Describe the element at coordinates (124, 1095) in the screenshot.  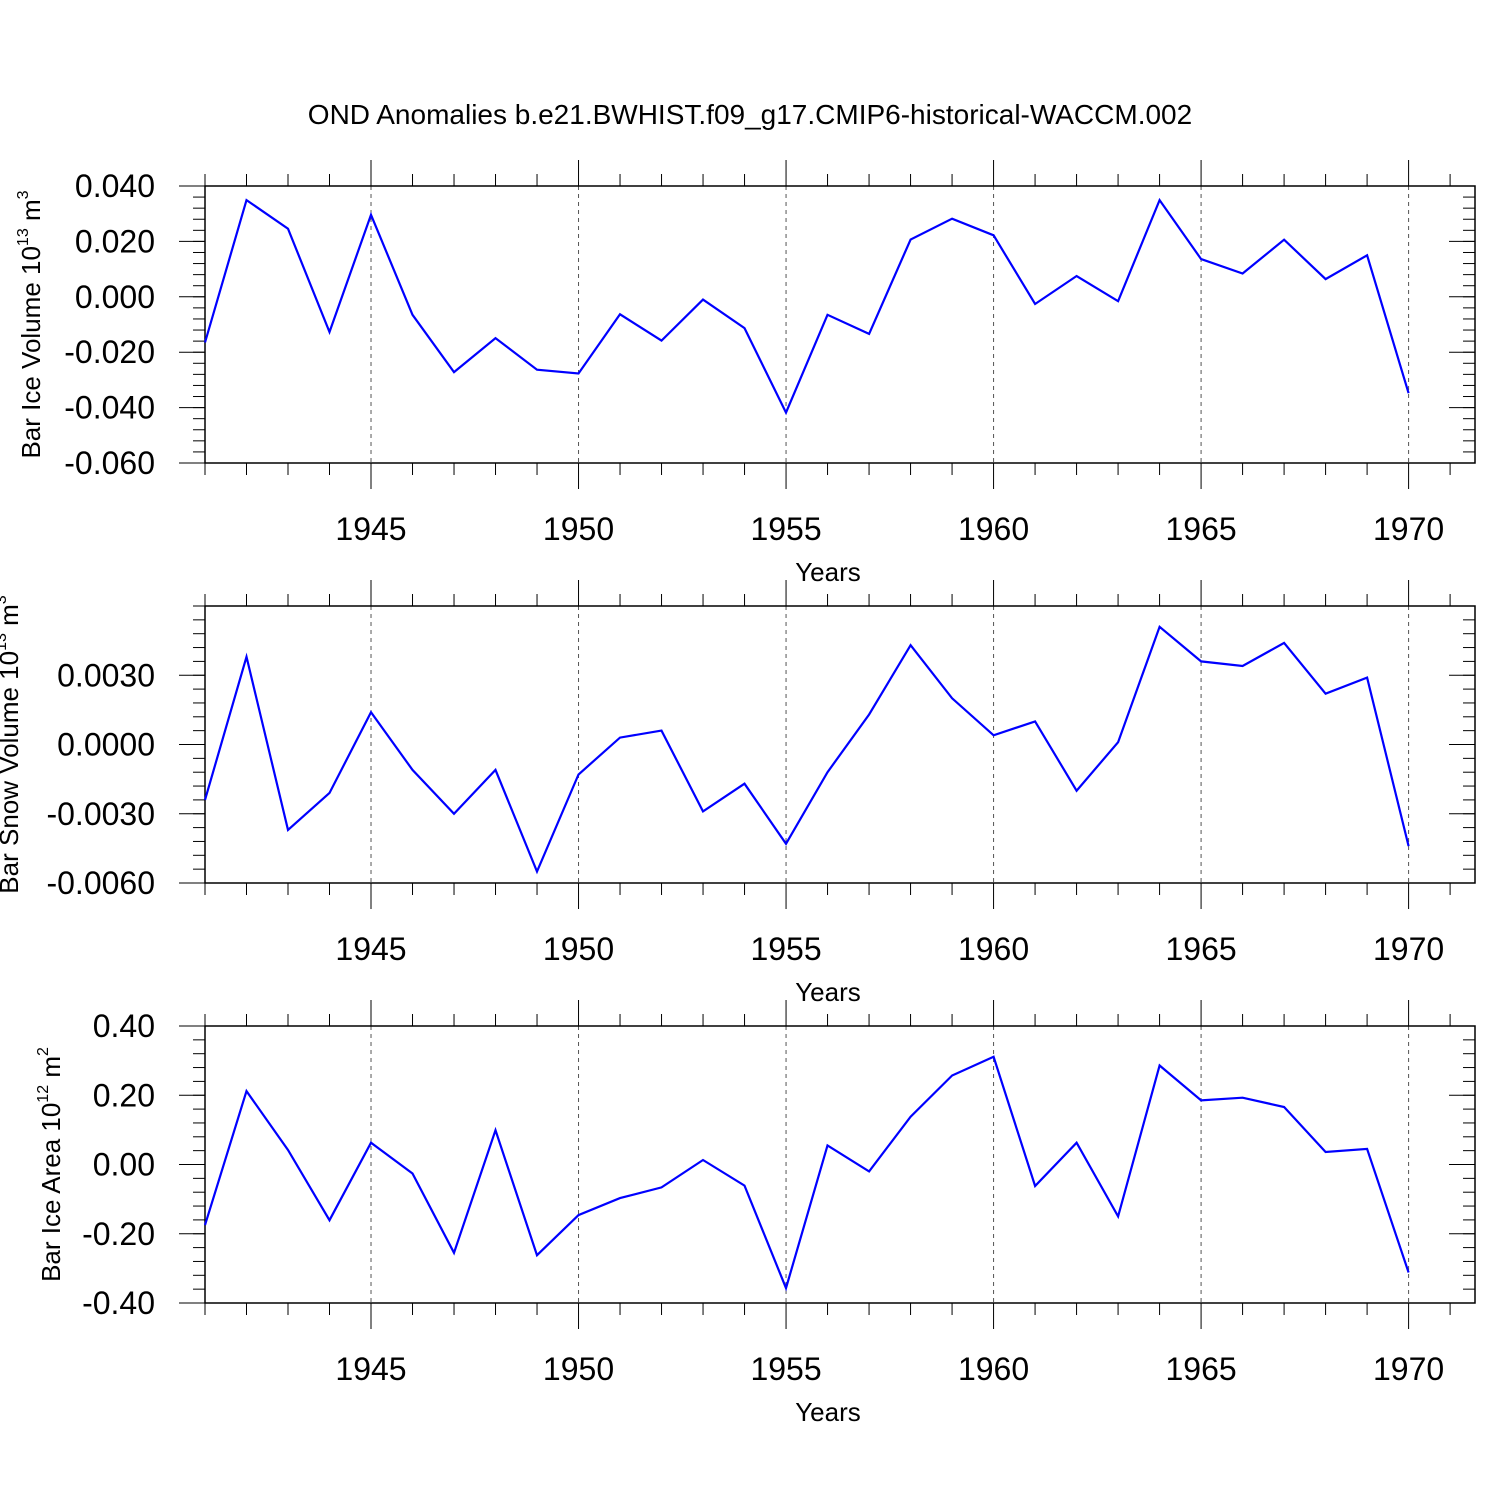
I see `y-tick-label: 0.20` at that location.